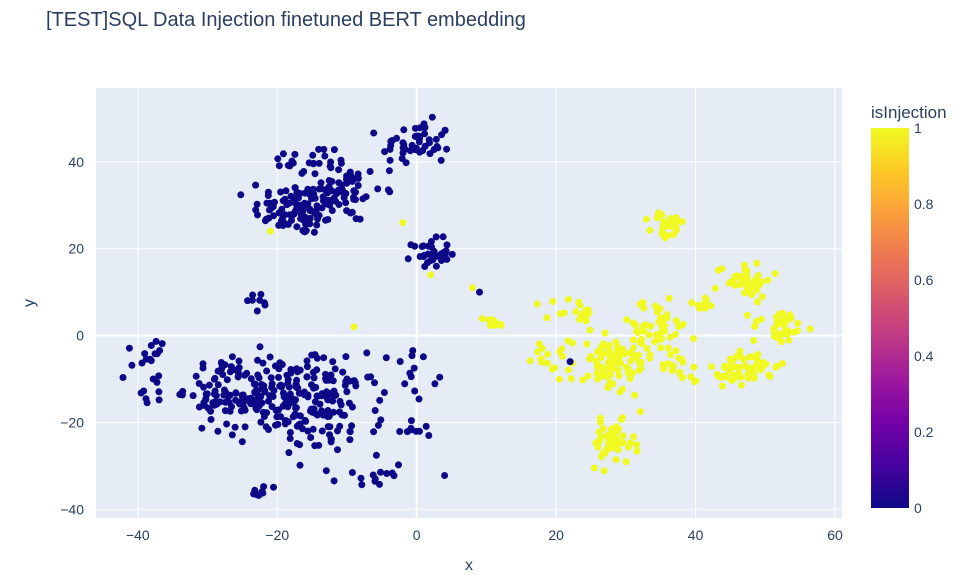  Describe the element at coordinates (72, 509) in the screenshot. I see `y-tick-label: −40` at that location.